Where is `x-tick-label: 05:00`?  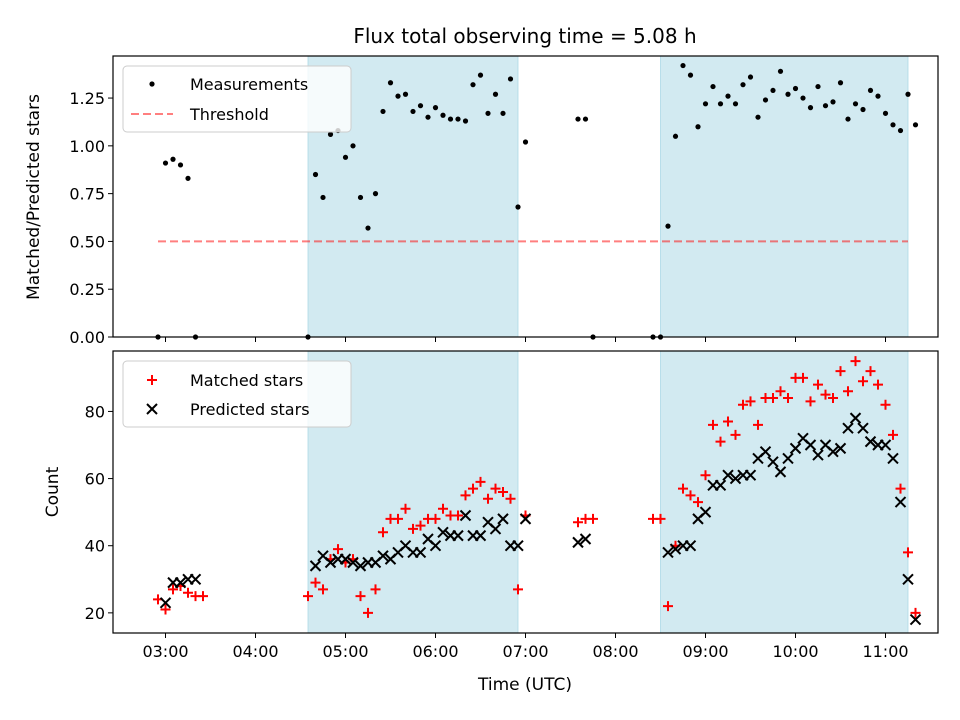
x-tick-label: 05:00 is located at coordinates (345, 651).